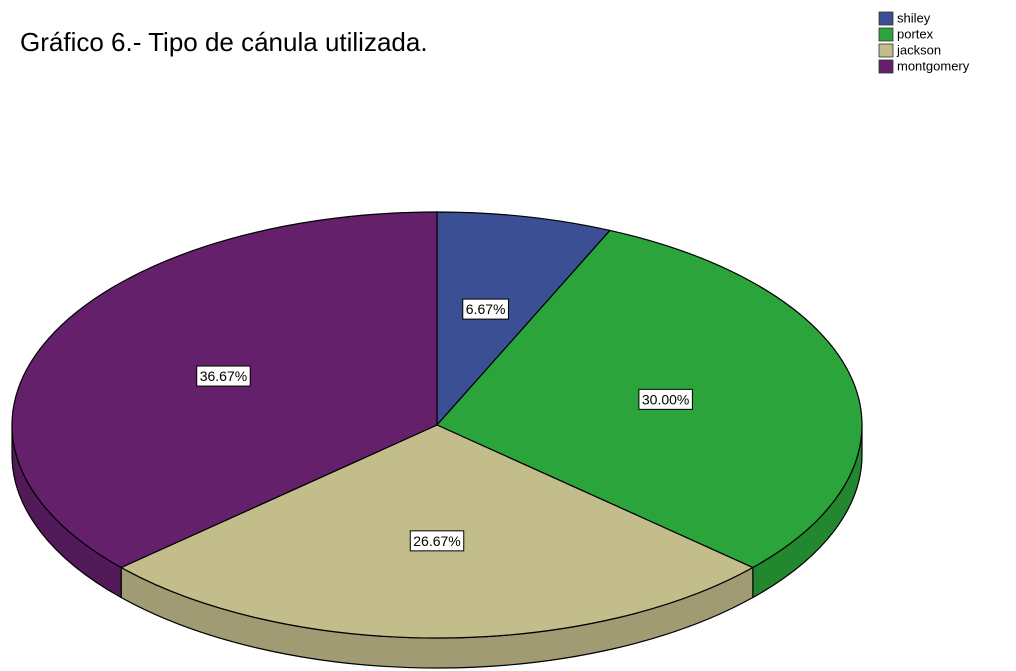  What do you see at coordinates (918, 49) in the screenshot?
I see `legend-label: jackson` at bounding box center [918, 49].